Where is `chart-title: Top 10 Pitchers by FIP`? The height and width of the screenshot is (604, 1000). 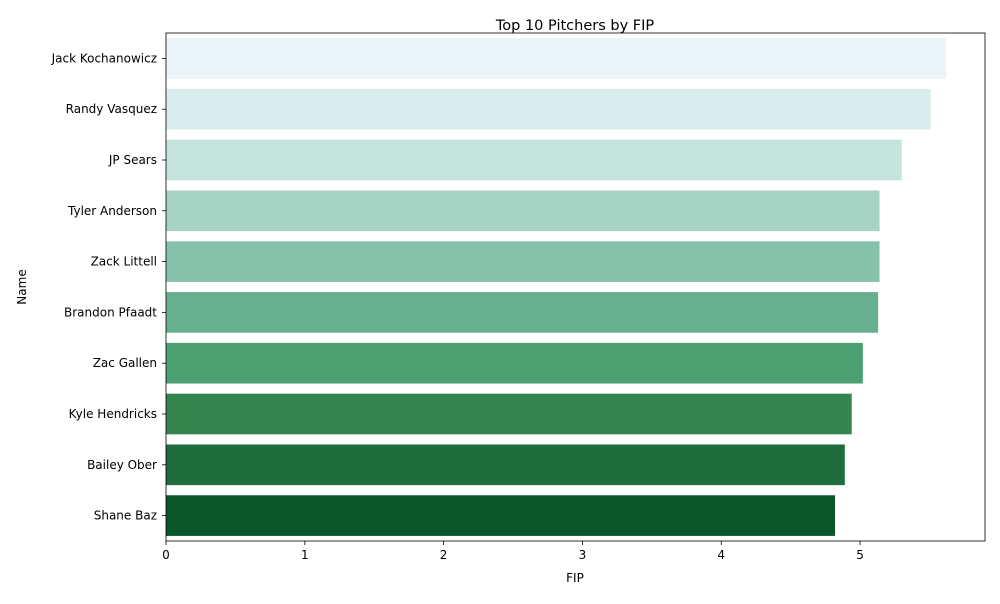
chart-title: Top 10 Pitchers by FIP is located at coordinates (574, 26).